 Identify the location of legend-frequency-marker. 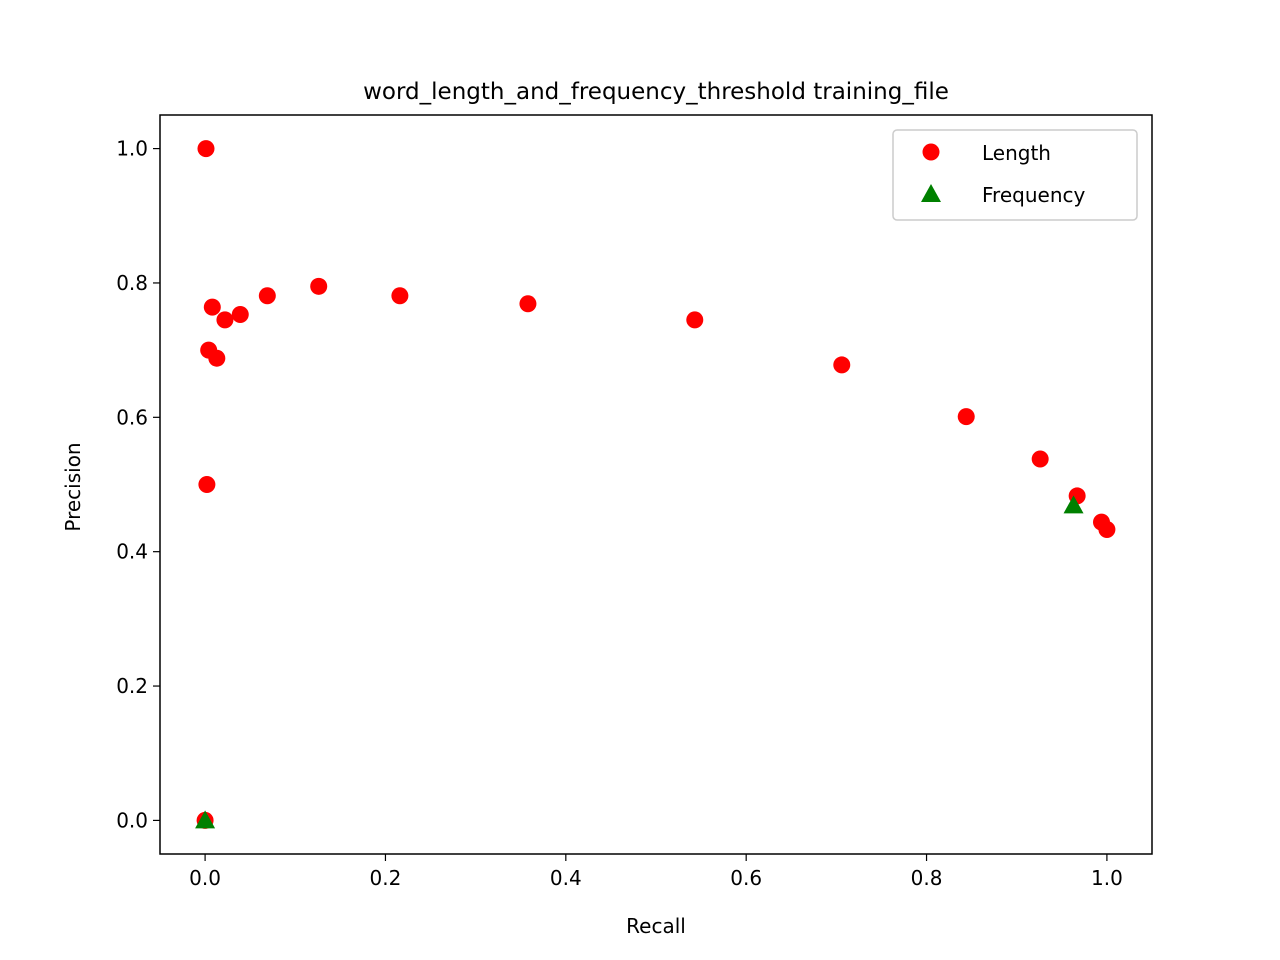
(931, 193).